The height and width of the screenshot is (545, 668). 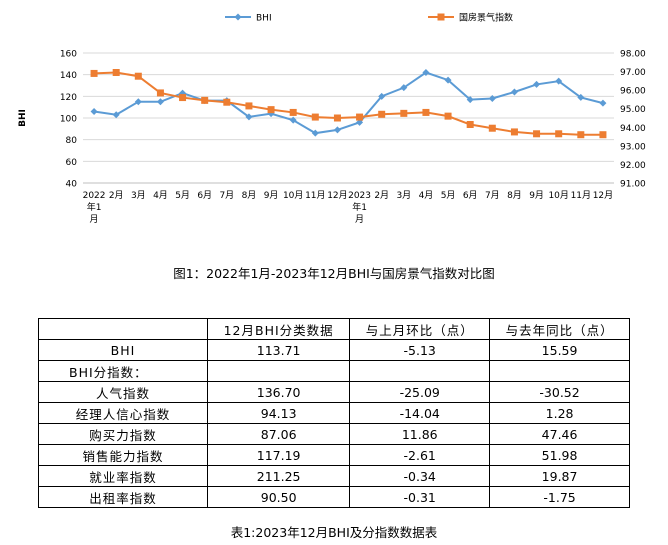 I want to click on chart-caption: 图1：2022年1月-2023年12月BHI与国房景气指数对比图, so click(x=334, y=273).